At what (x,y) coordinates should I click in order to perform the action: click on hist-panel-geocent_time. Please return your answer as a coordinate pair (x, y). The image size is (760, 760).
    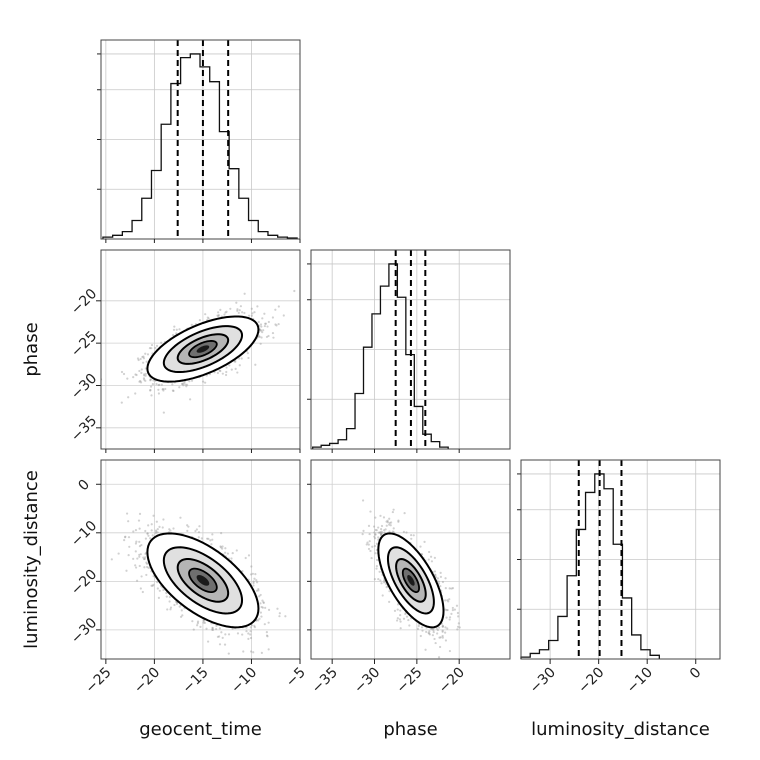
    Looking at the image, I should click on (199, 139).